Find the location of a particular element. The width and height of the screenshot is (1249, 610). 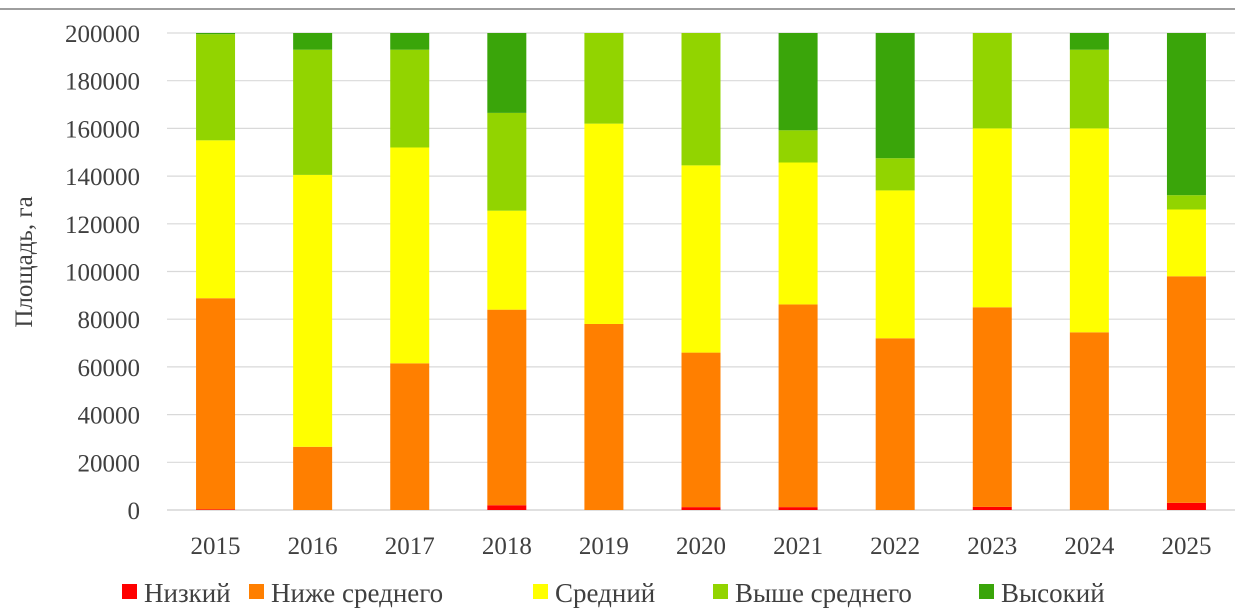

y-tick-label: 40000 is located at coordinates (109, 416).